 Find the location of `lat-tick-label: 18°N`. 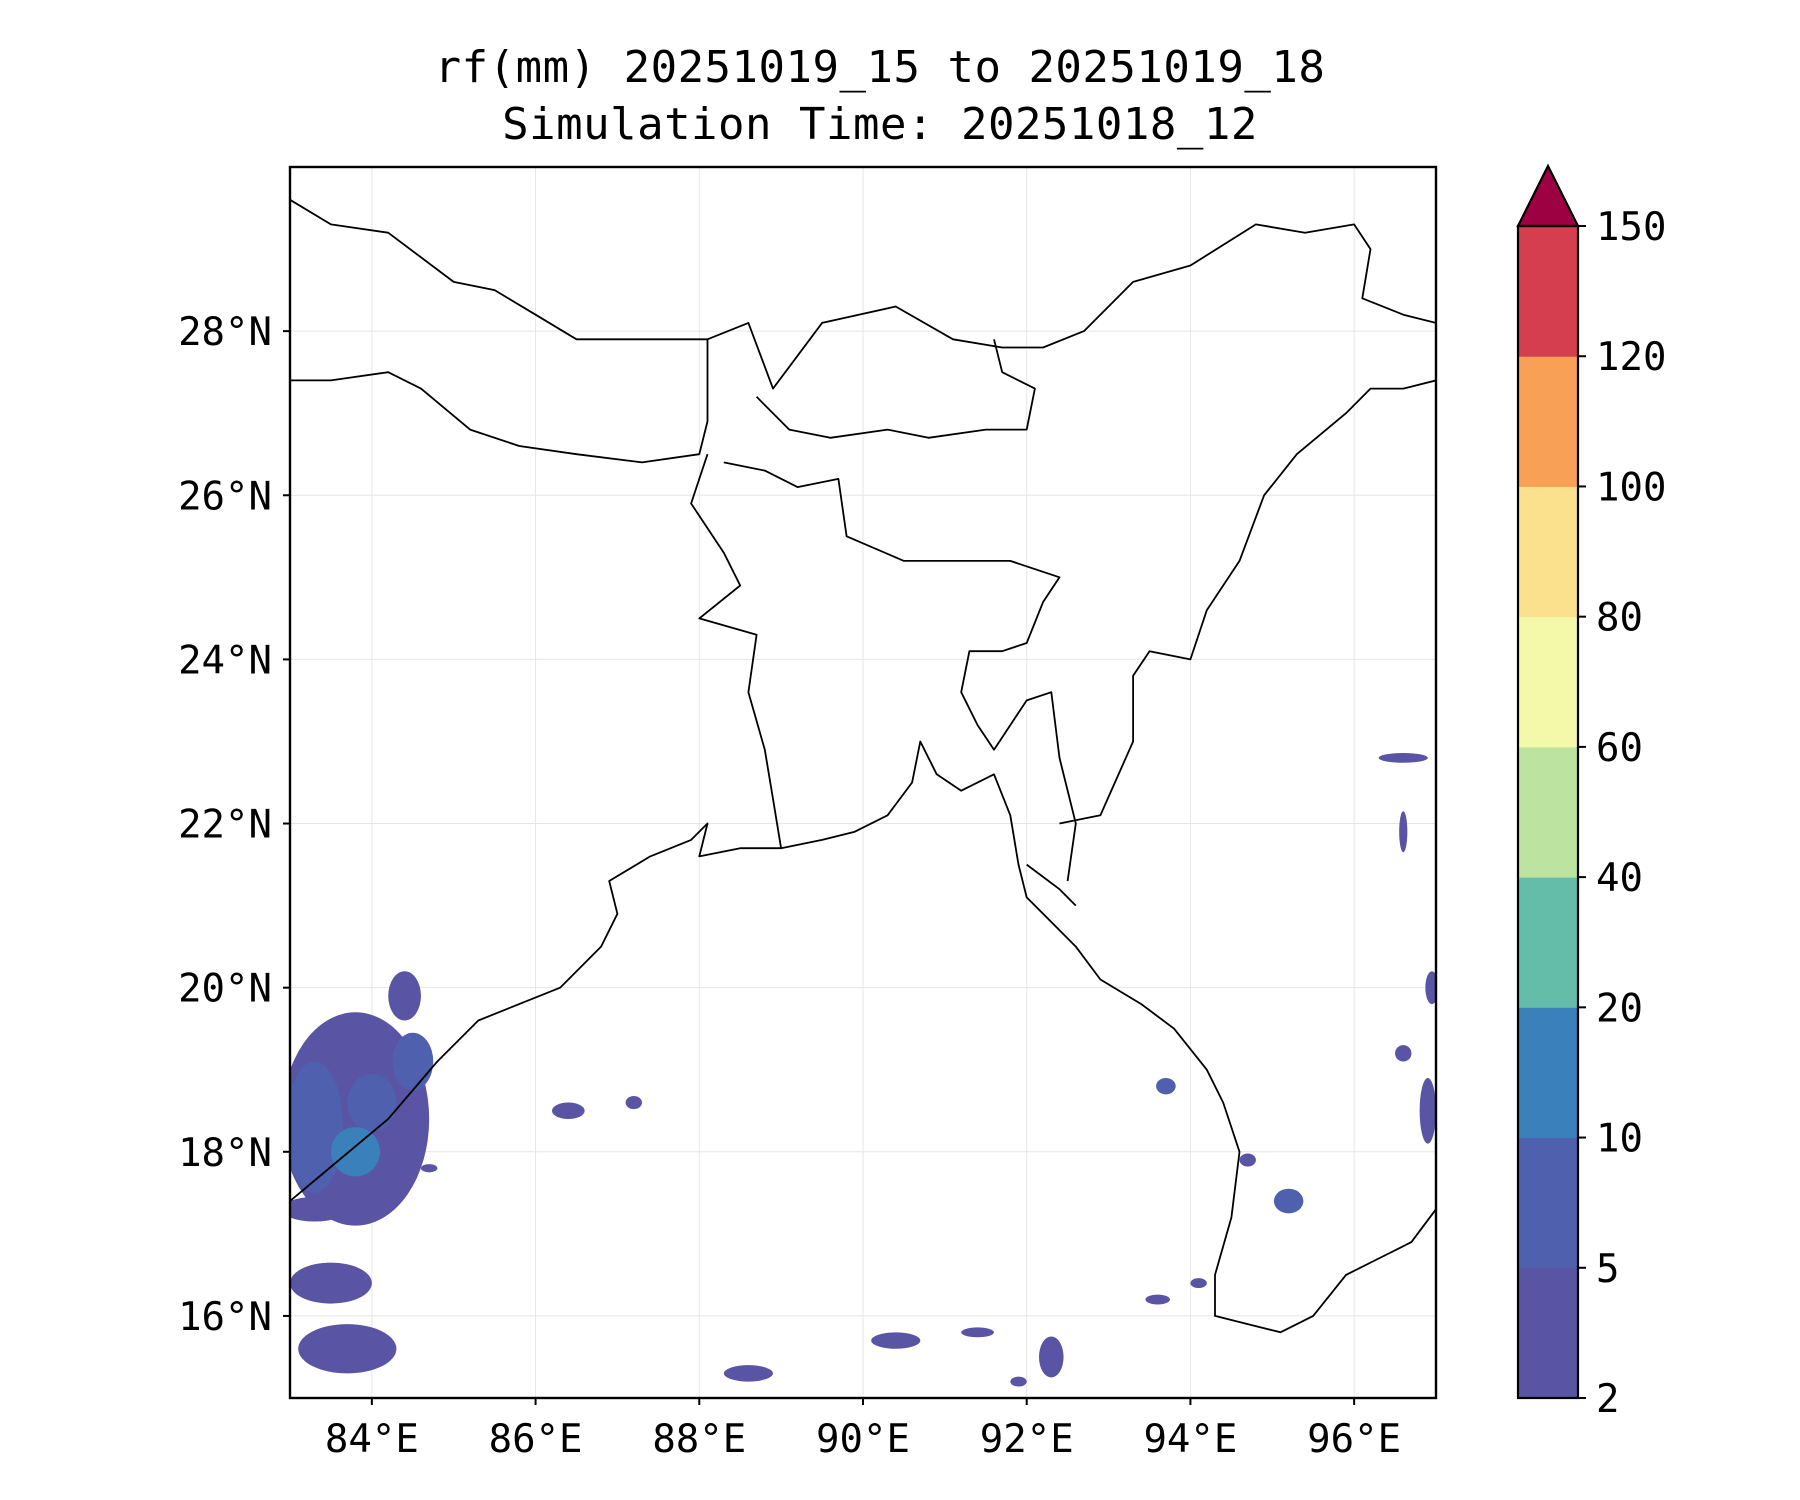

lat-tick-label: 18°N is located at coordinates (225, 1153).